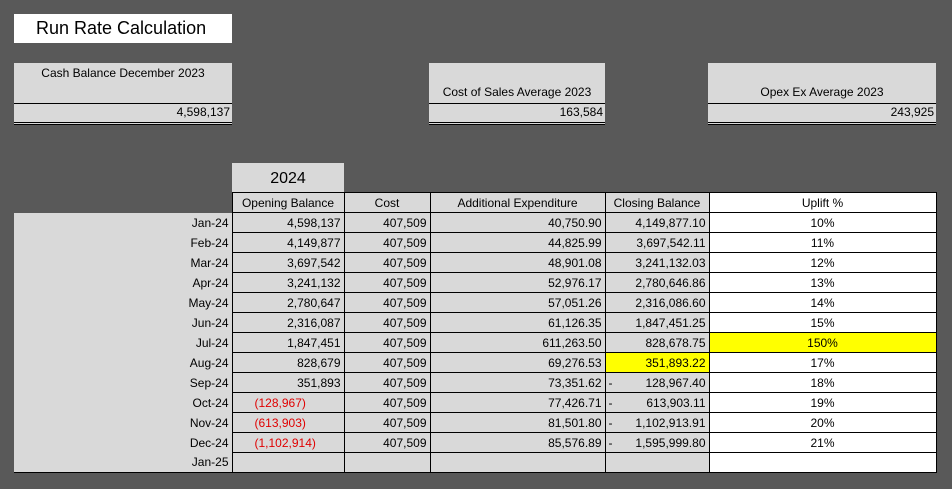 The image size is (952, 489). I want to click on additional-expenditure-cell: 85,576.89, so click(517, 442).